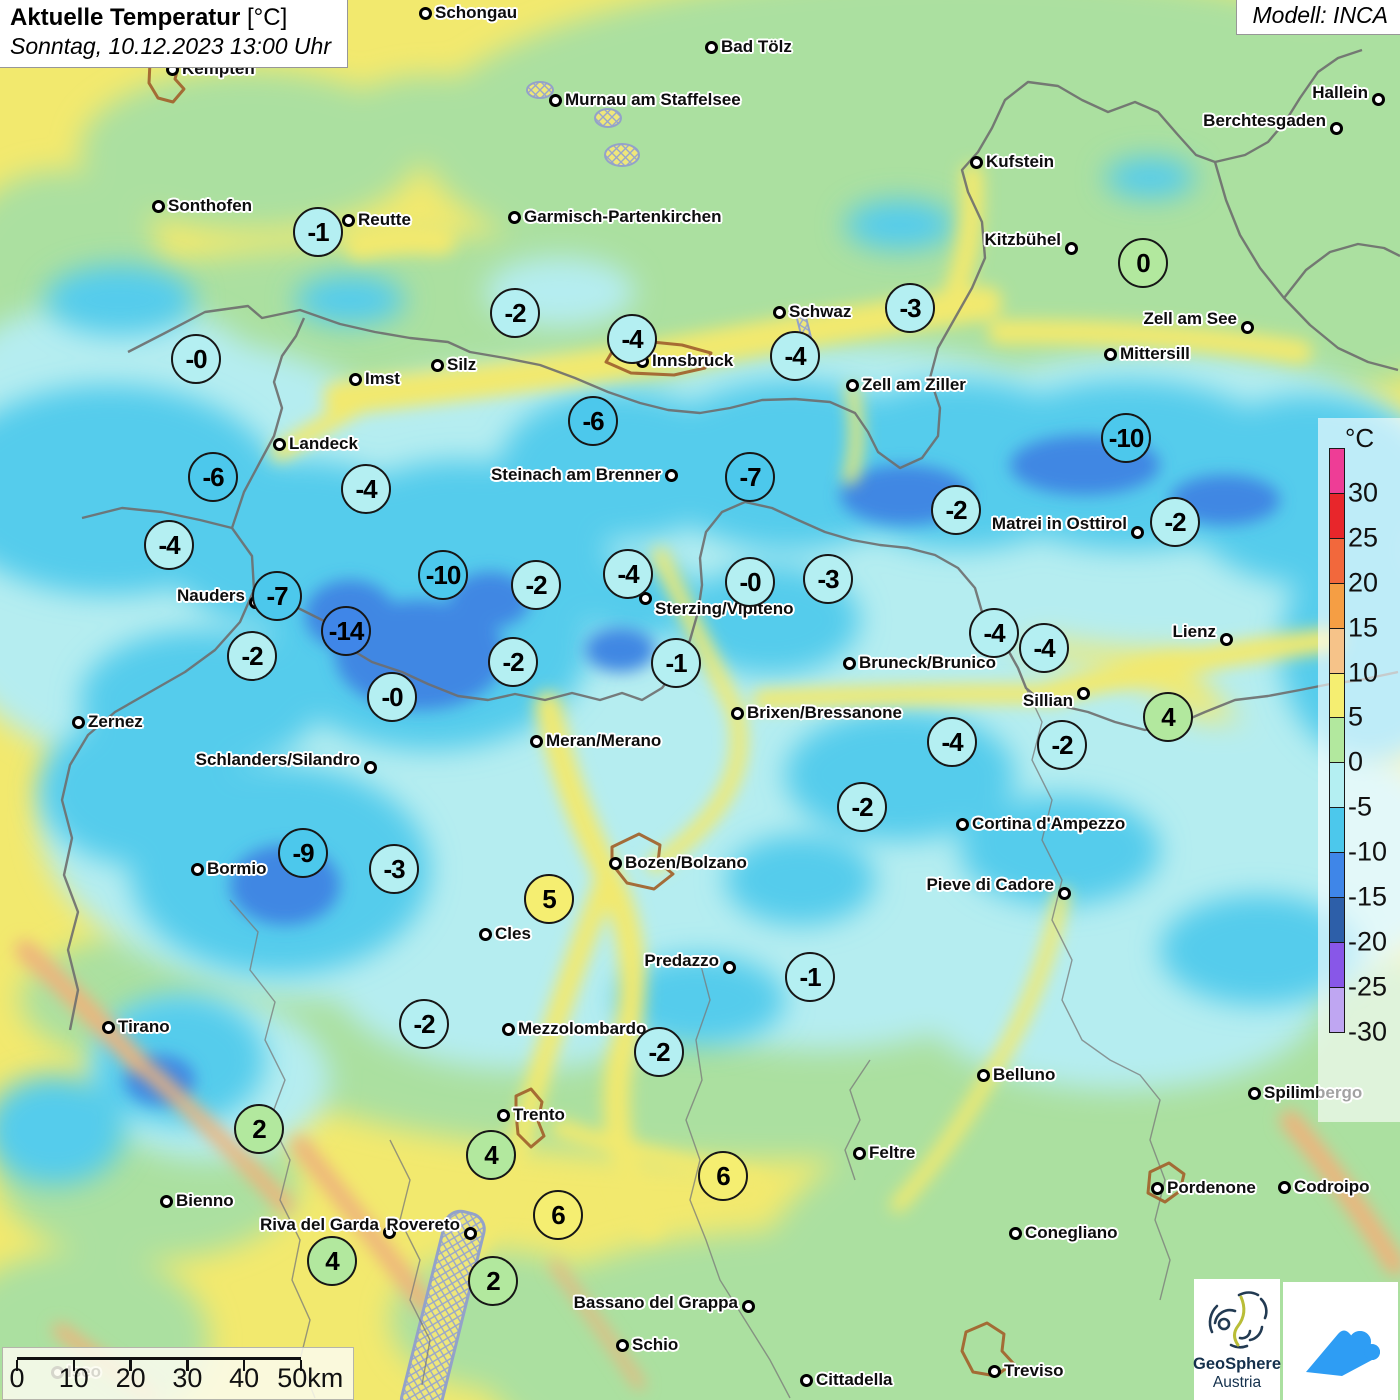 Image resolution: width=1400 pixels, height=1400 pixels. I want to click on city-label: Belluno, so click(1024, 1074).